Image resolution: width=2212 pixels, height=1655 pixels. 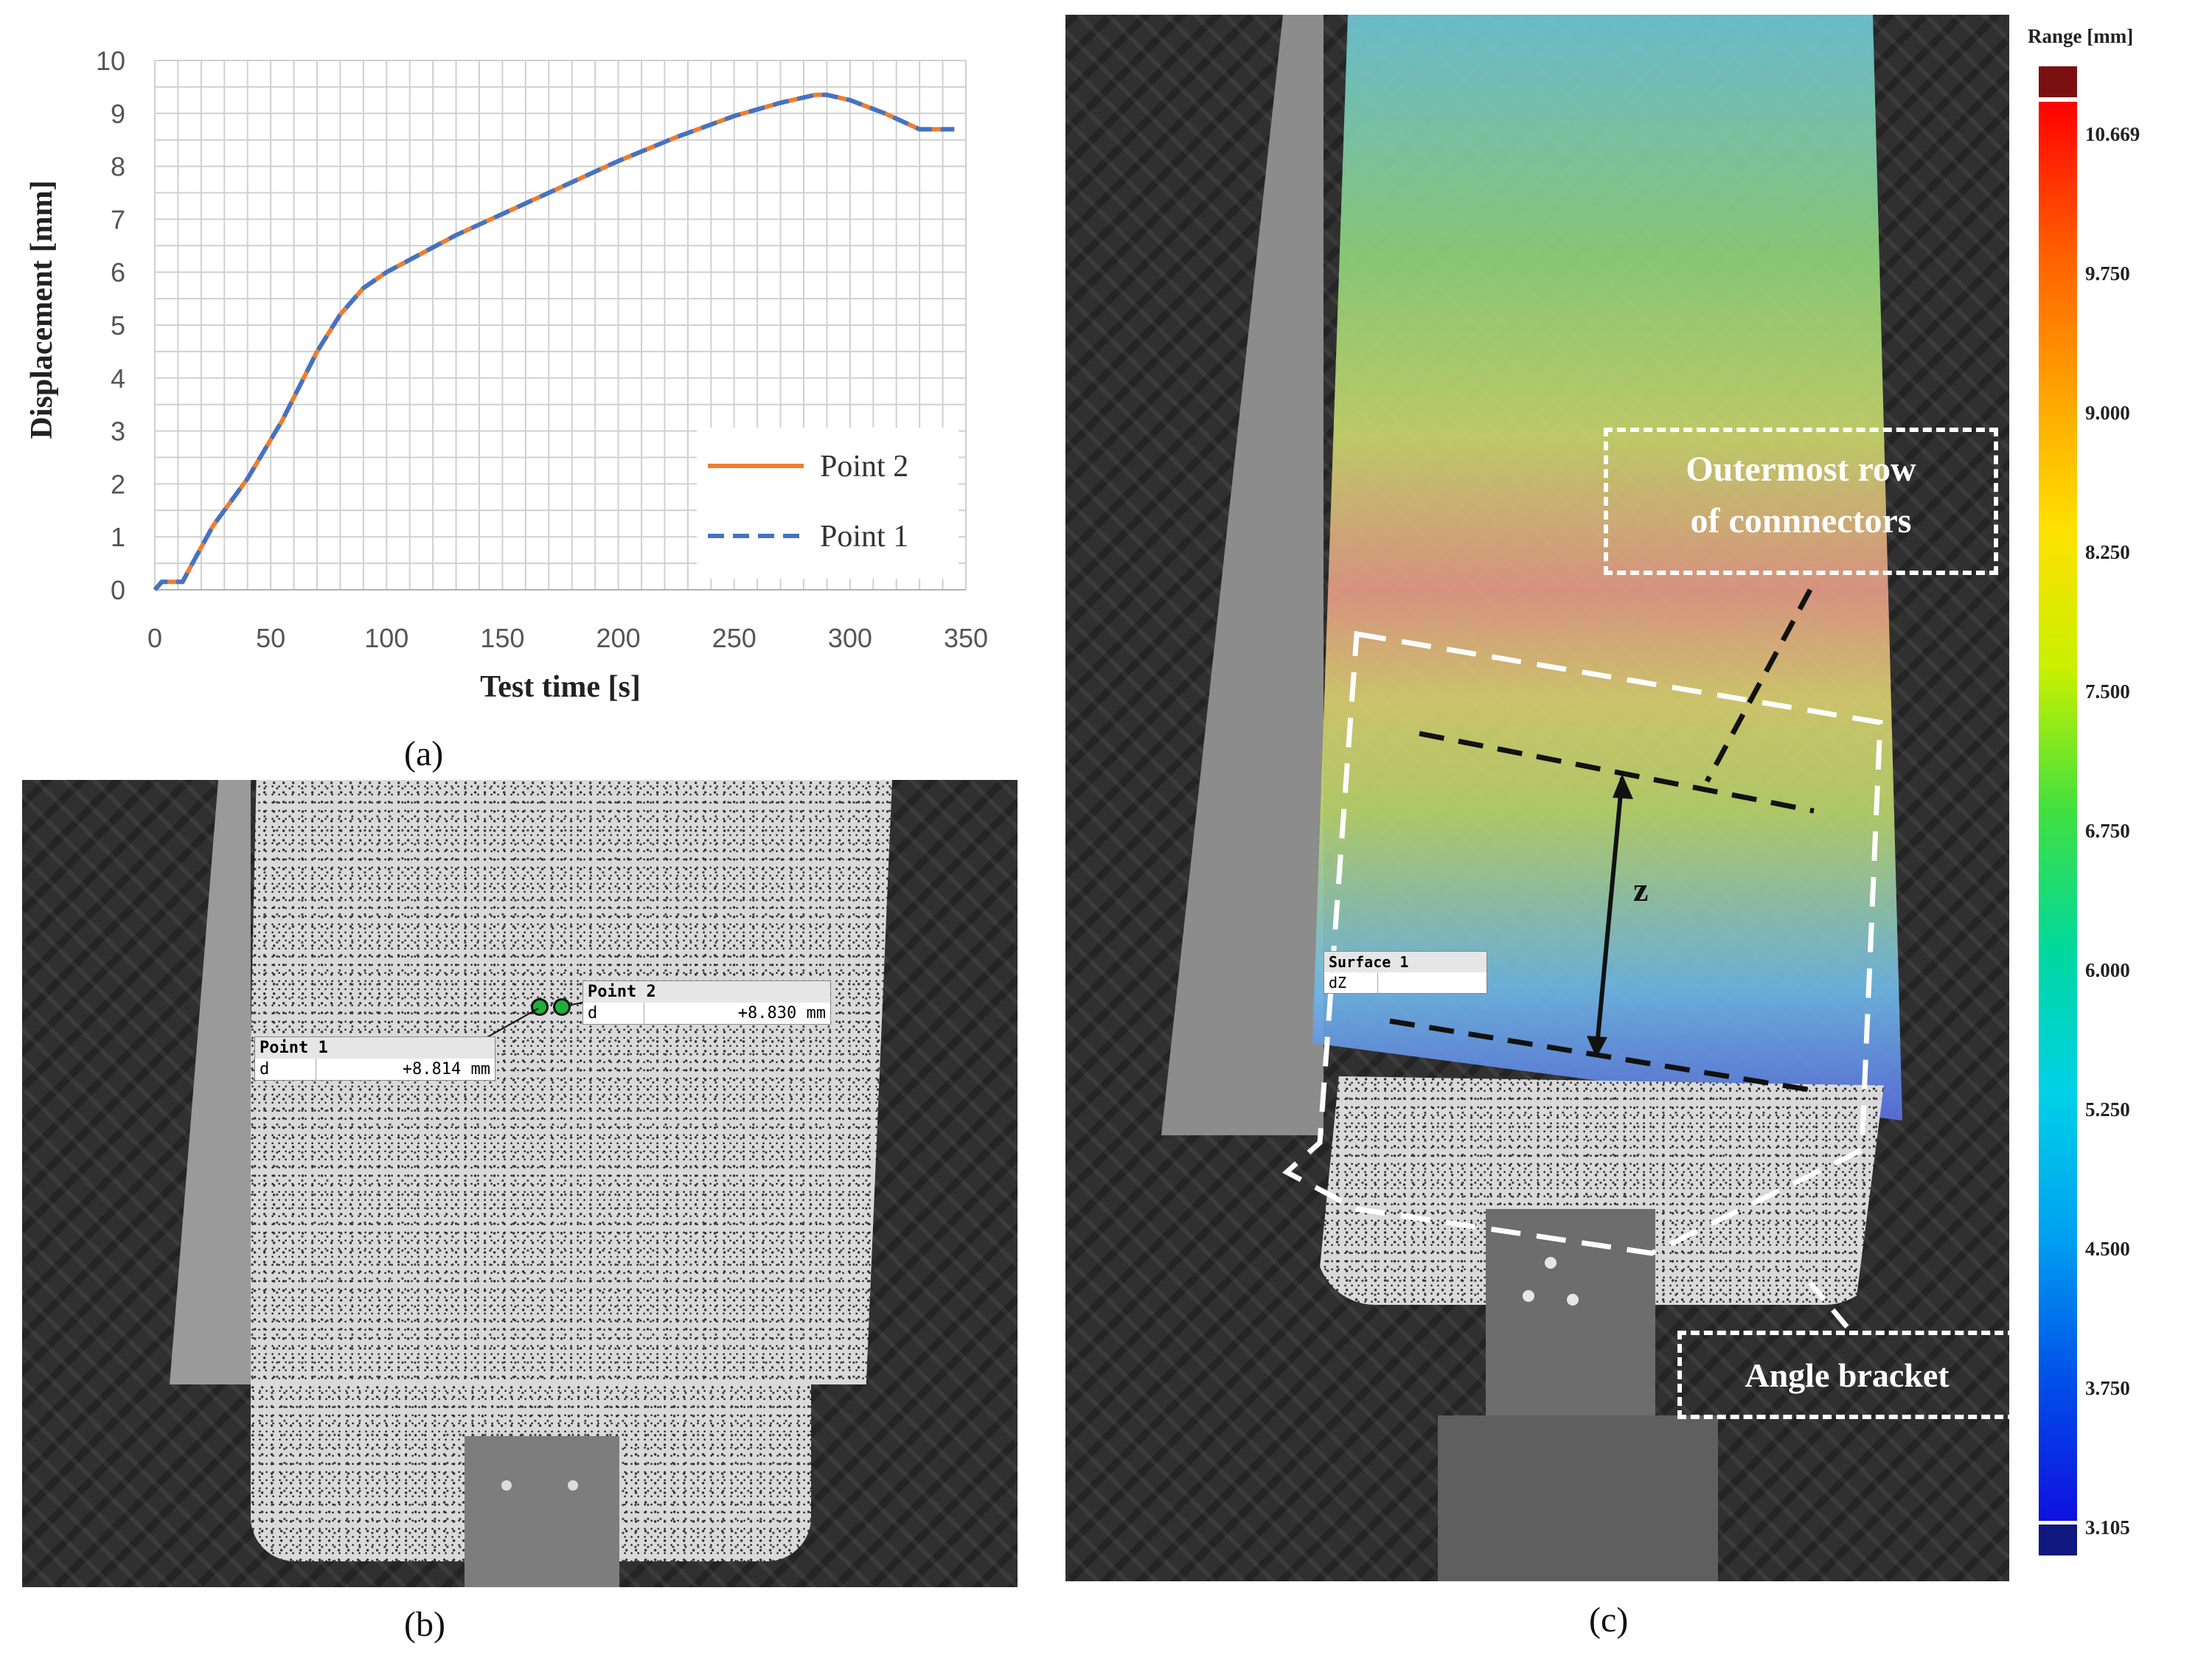 I want to click on z-label: z, so click(x=1641, y=889).